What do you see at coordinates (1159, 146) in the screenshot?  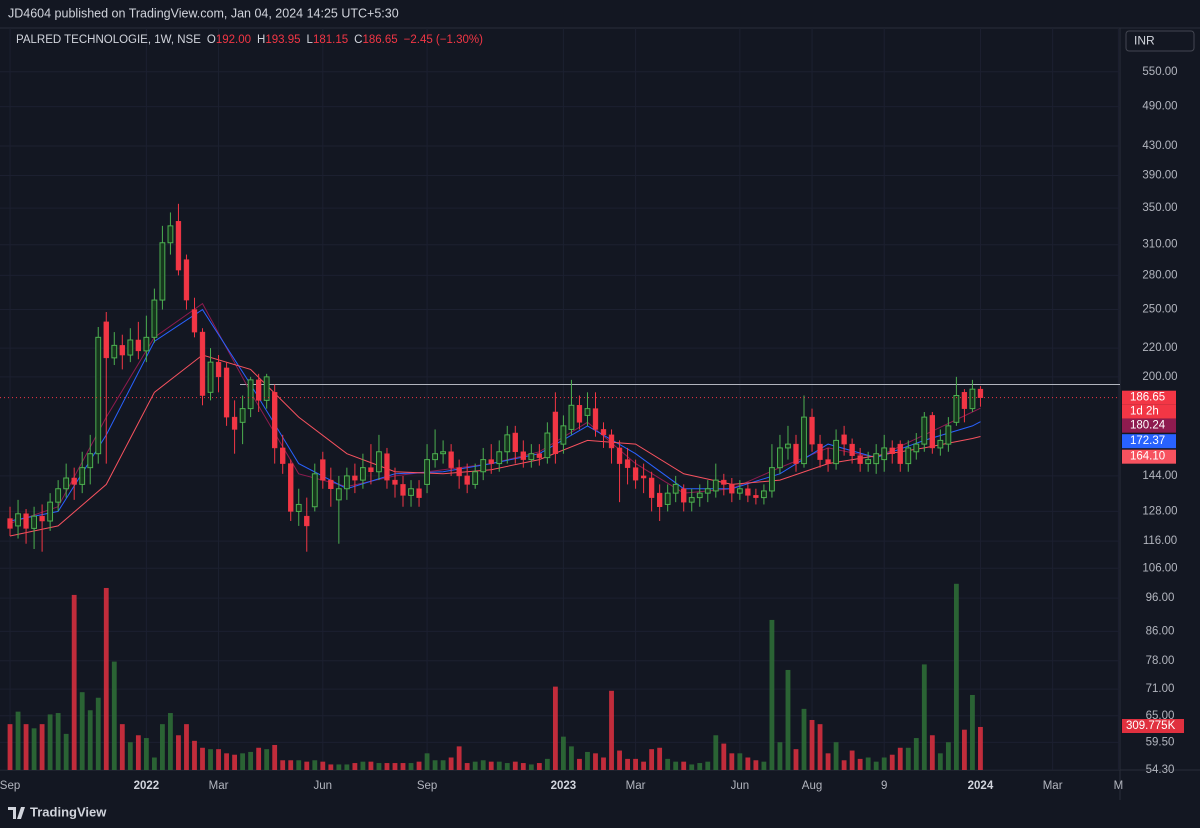 I see `y-tick-label: 430.00` at bounding box center [1159, 146].